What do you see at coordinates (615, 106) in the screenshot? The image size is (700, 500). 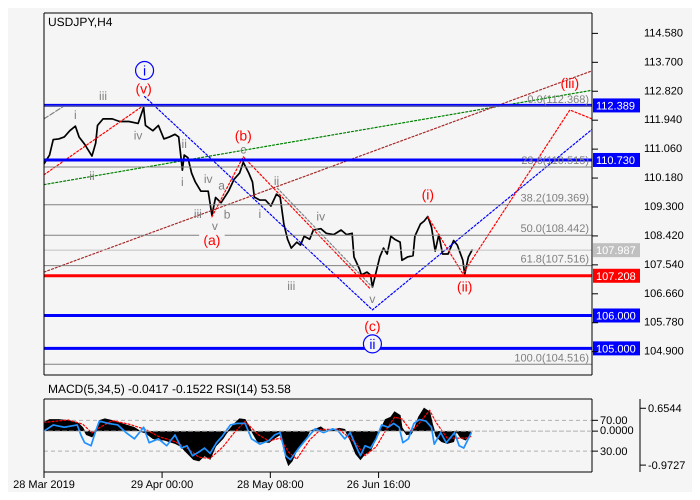 I see `ref-line-label: 112.389` at bounding box center [615, 106].